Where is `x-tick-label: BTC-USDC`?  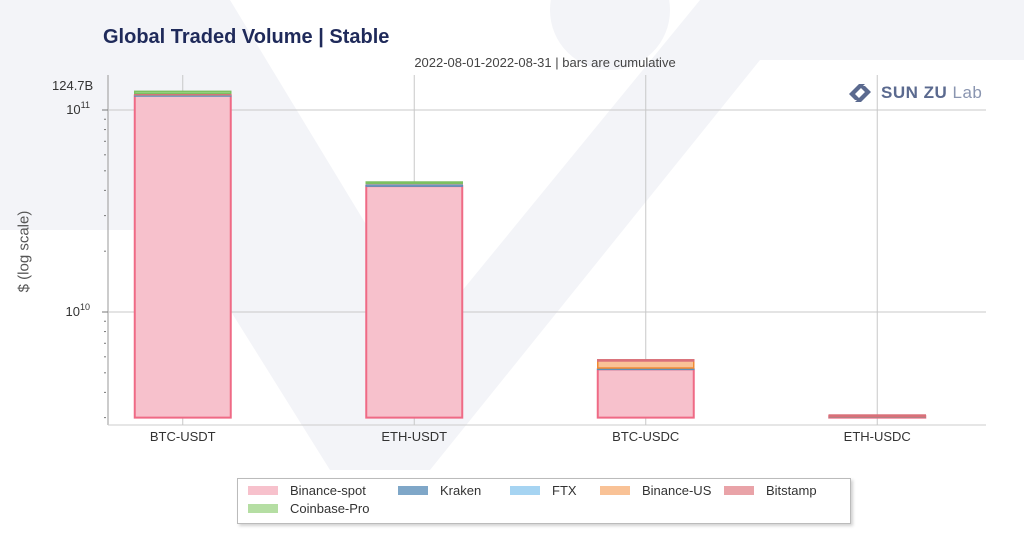
x-tick-label: BTC-USDC is located at coordinates (645, 436).